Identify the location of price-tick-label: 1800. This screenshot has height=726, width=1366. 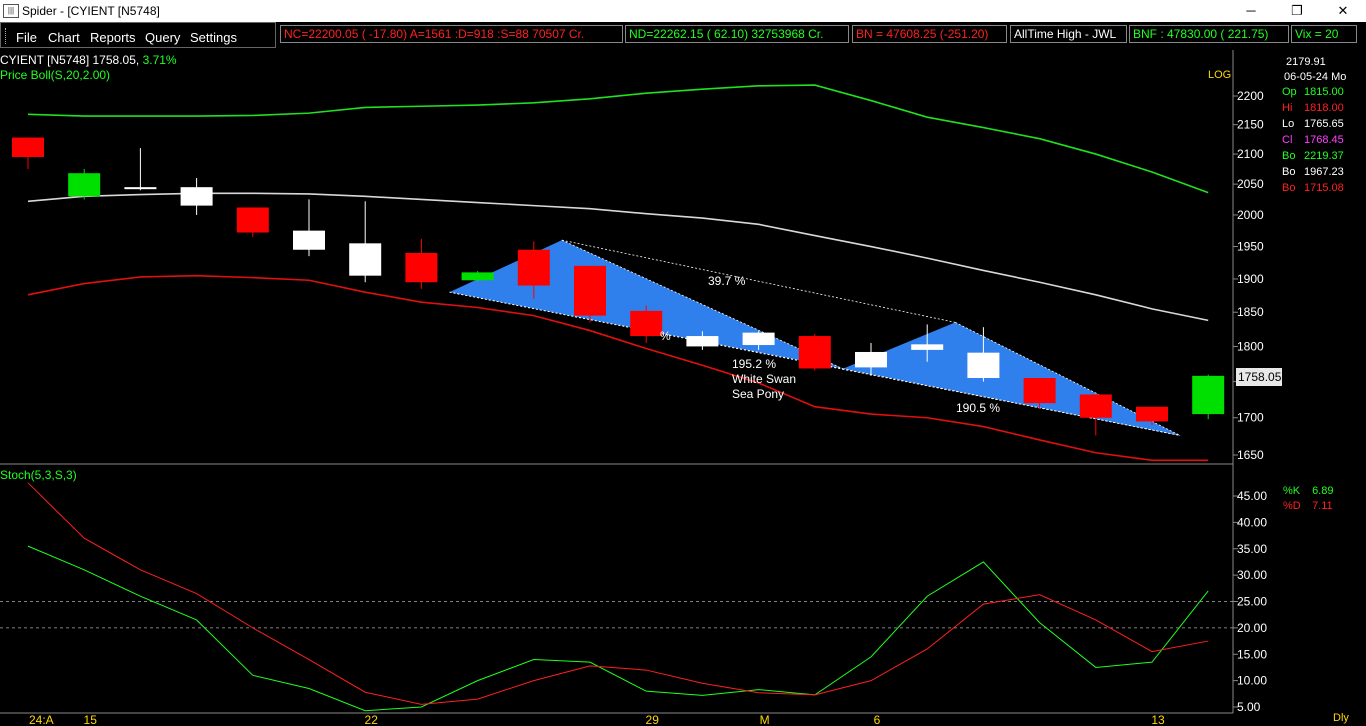
(1250, 346).